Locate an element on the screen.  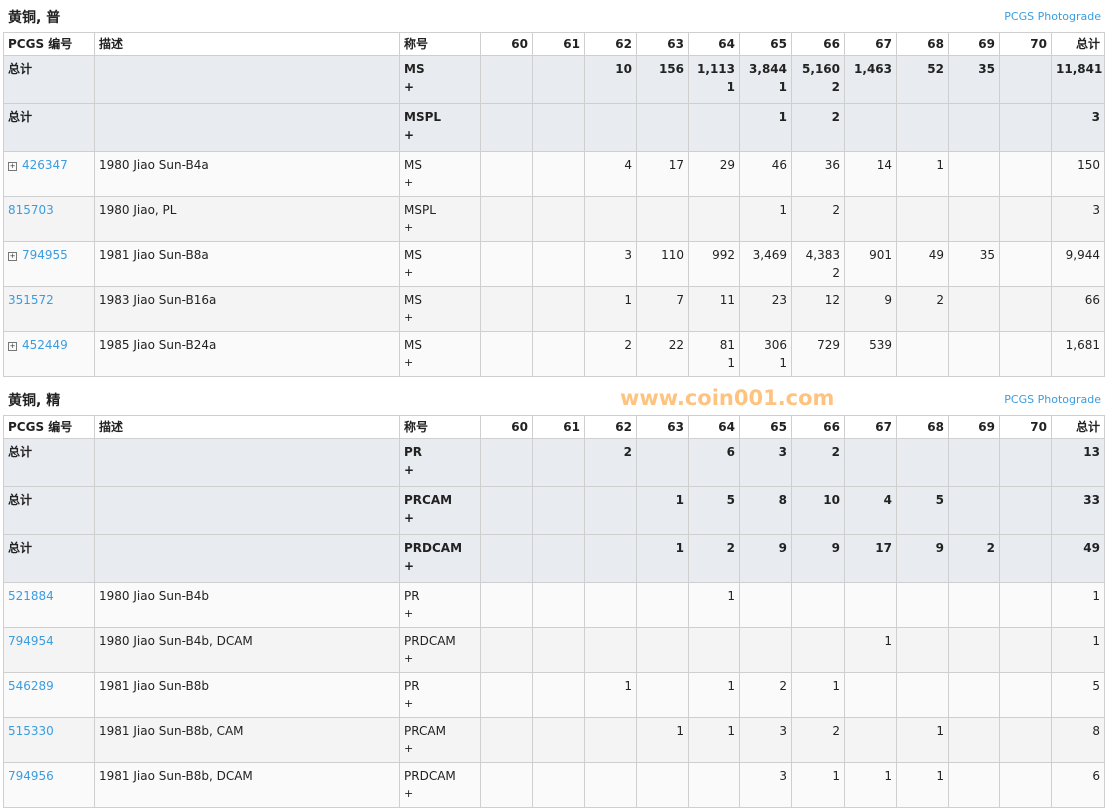
designation-cell: PRCAM + is located at coordinates (440, 510).